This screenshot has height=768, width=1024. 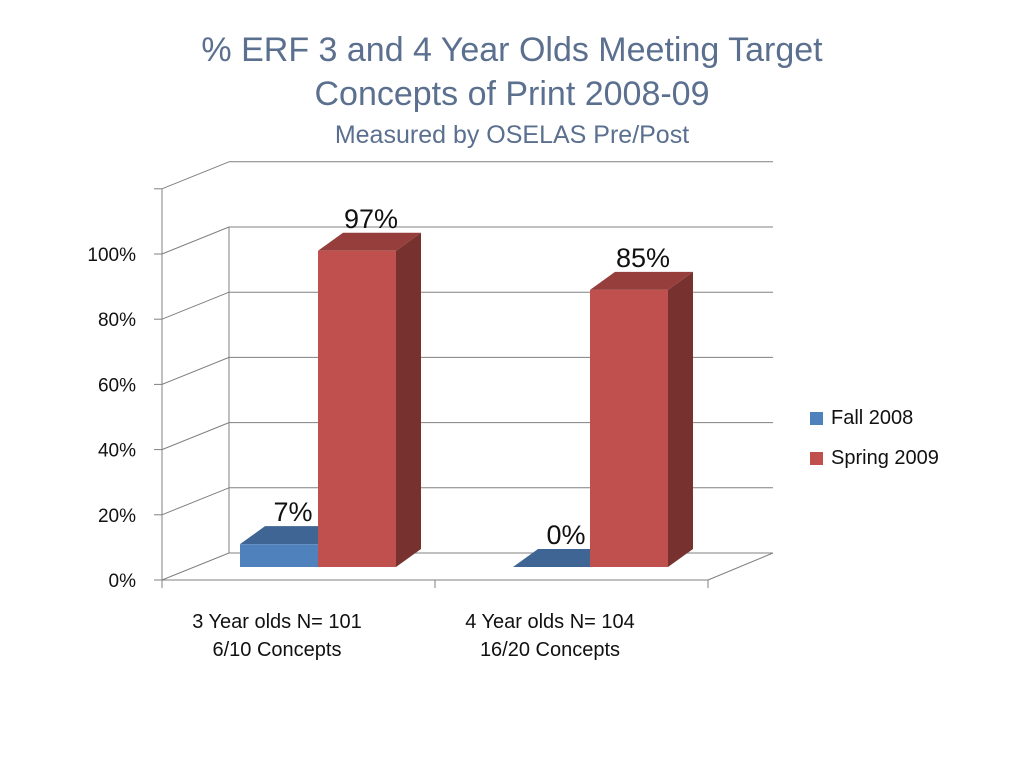 What do you see at coordinates (816, 418) in the screenshot?
I see `legend-swatch-fall-2008` at bounding box center [816, 418].